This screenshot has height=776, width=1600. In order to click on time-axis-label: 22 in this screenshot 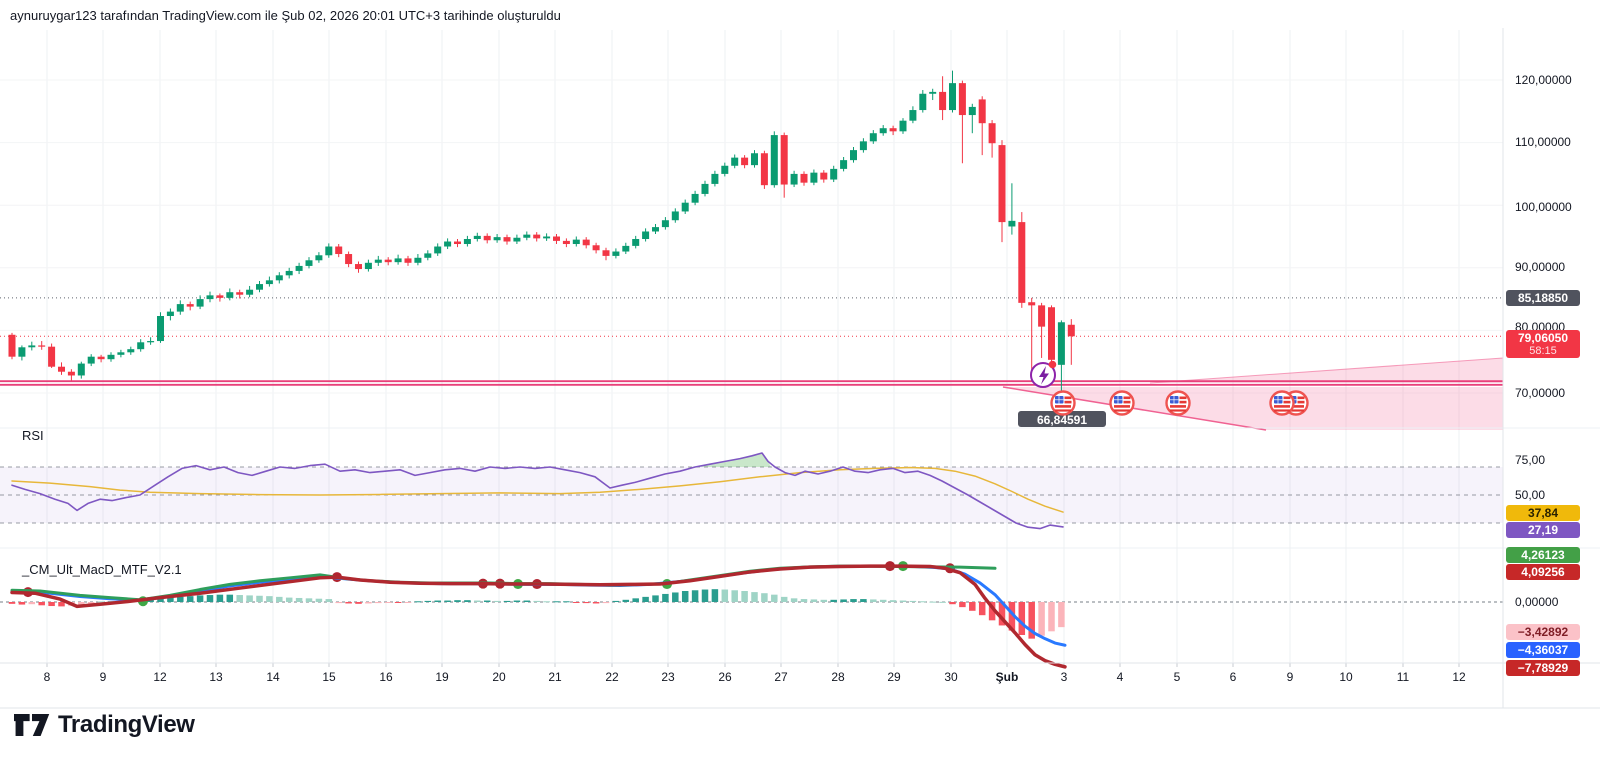, I will do `click(612, 677)`.